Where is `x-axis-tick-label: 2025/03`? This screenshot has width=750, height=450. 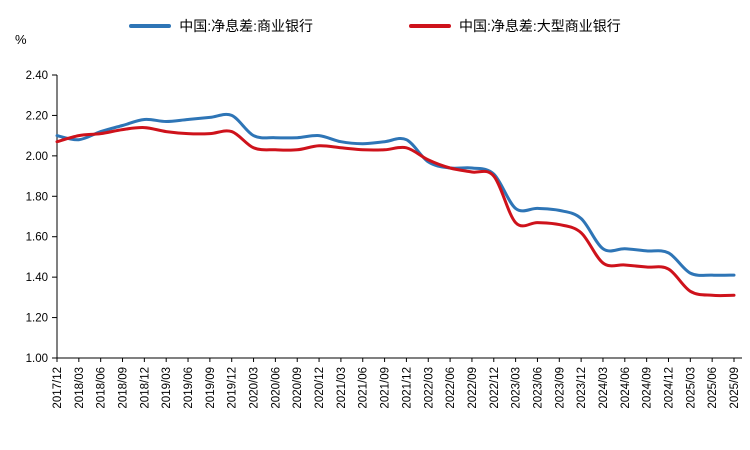 x-axis-tick-label: 2025/03 is located at coordinates (691, 388).